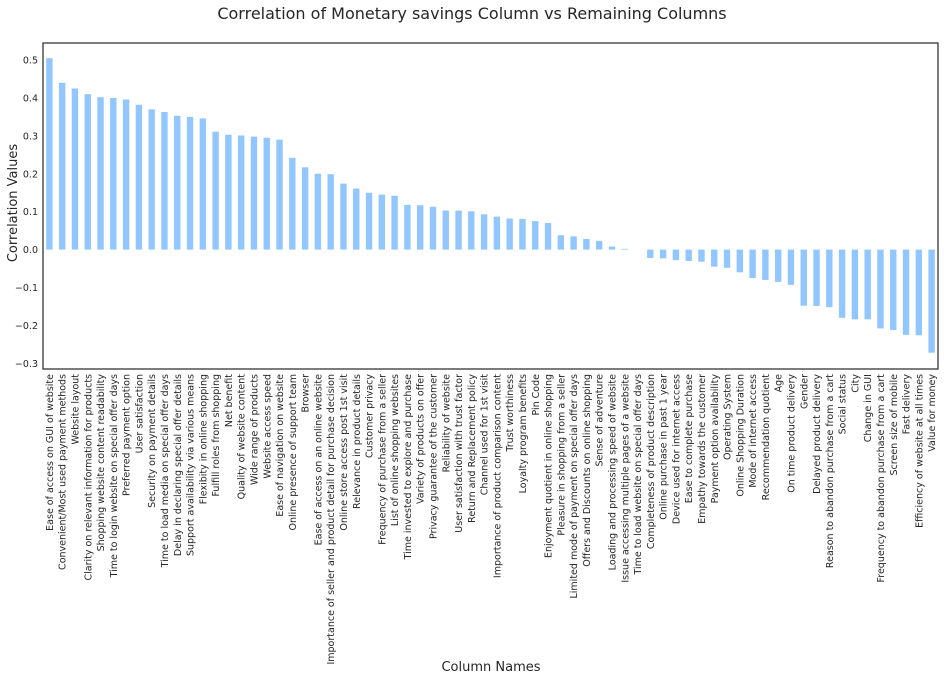 The image size is (944, 683). Describe the element at coordinates (523, 433) in the screenshot. I see `x-tick-label: Loyalty program benefits` at that location.